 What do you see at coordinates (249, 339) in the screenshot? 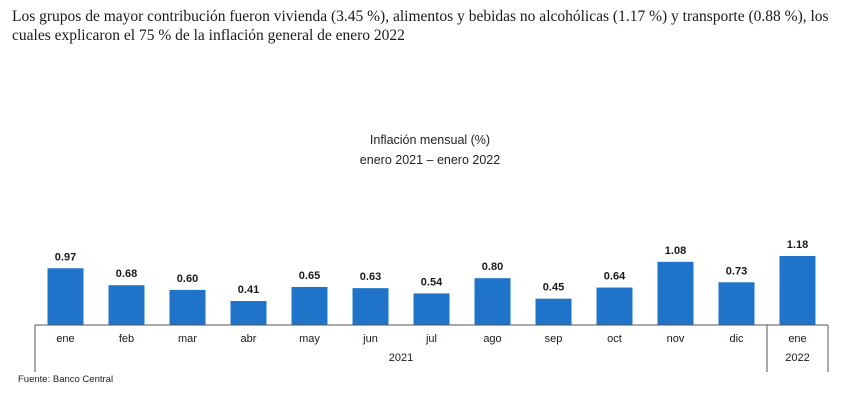
I see `category-label-3: abr` at bounding box center [249, 339].